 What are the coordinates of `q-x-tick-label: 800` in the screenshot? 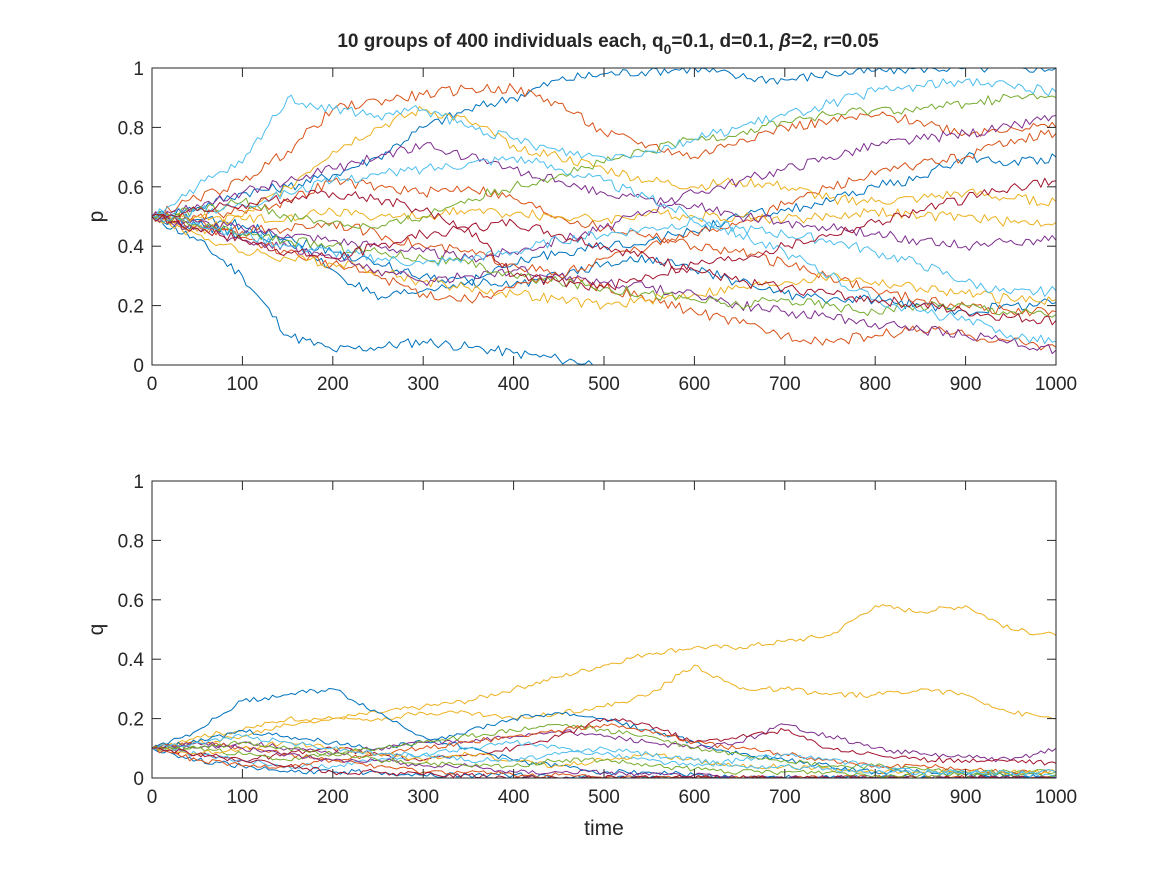 It's located at (875, 797).